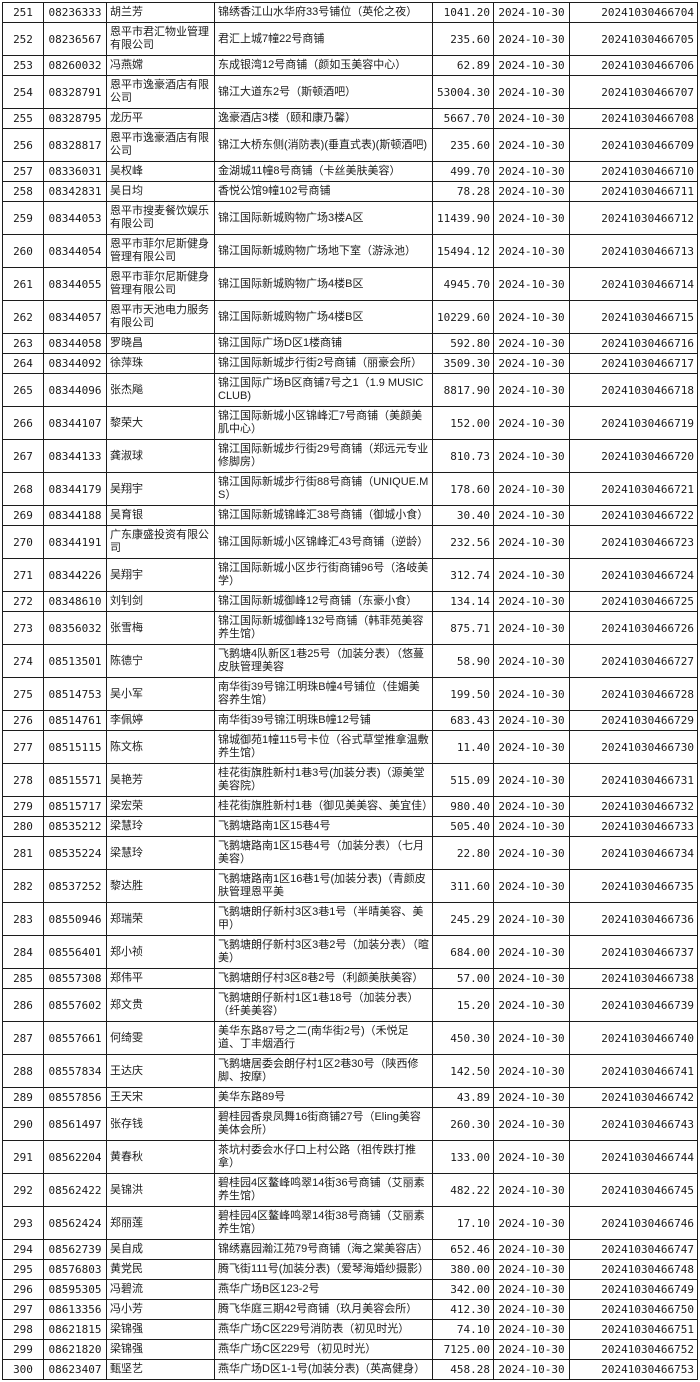 The image size is (700, 1382). I want to click on account-number-cell: 08535224, so click(75, 853).